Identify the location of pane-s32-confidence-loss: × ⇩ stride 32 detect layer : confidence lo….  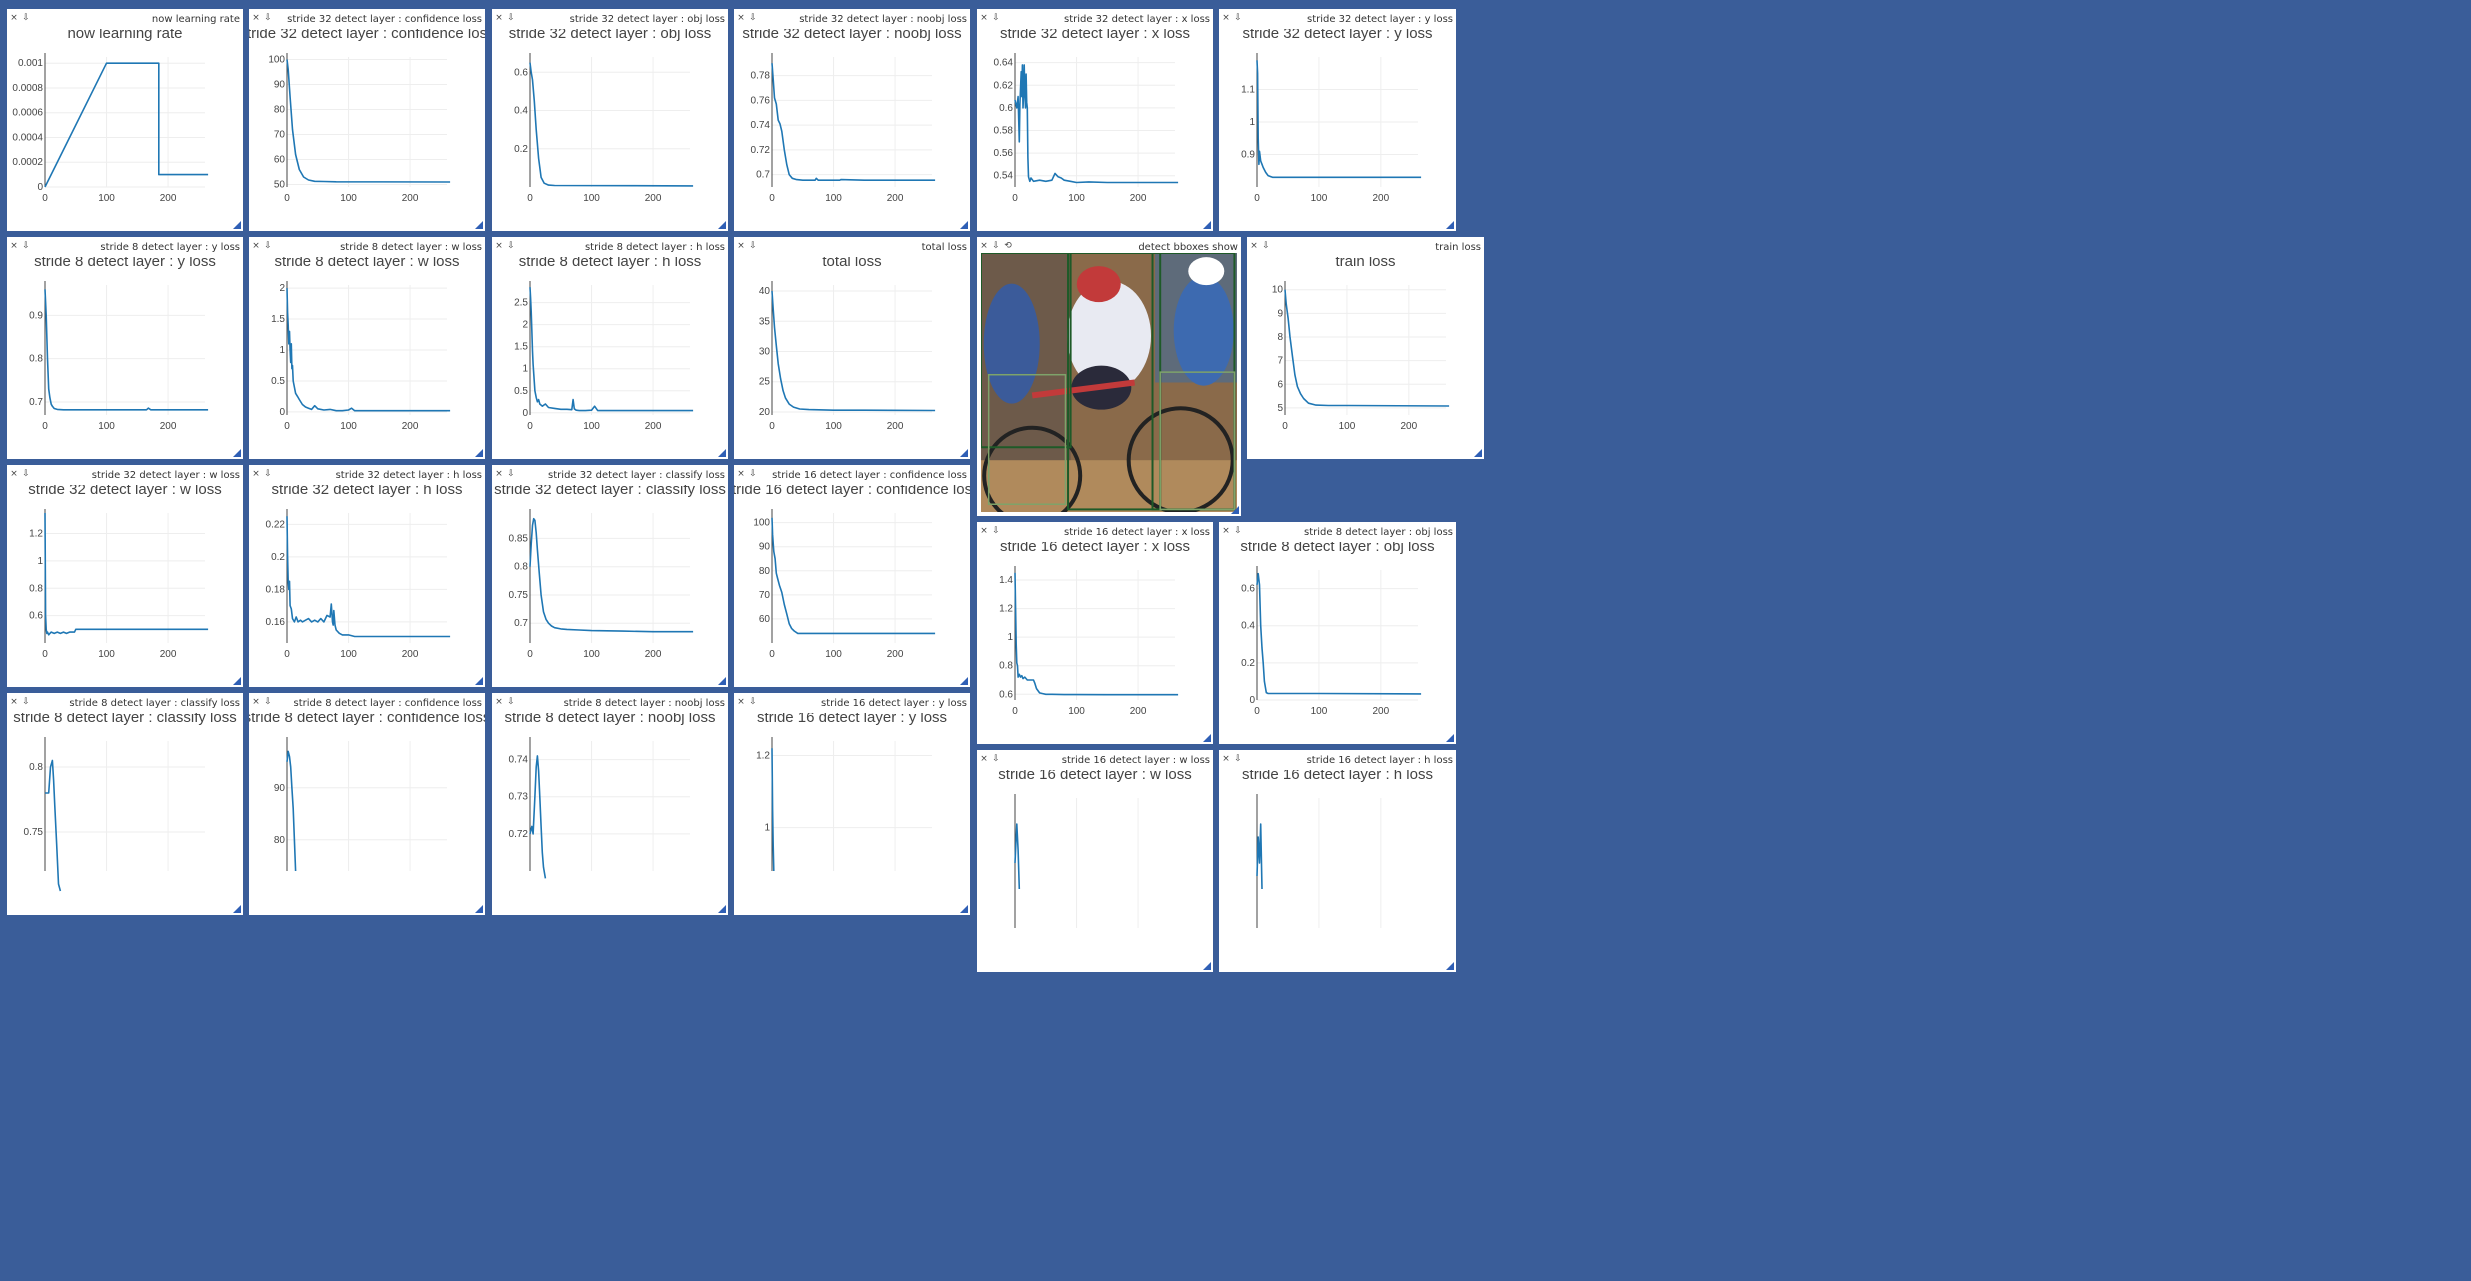
(367, 120).